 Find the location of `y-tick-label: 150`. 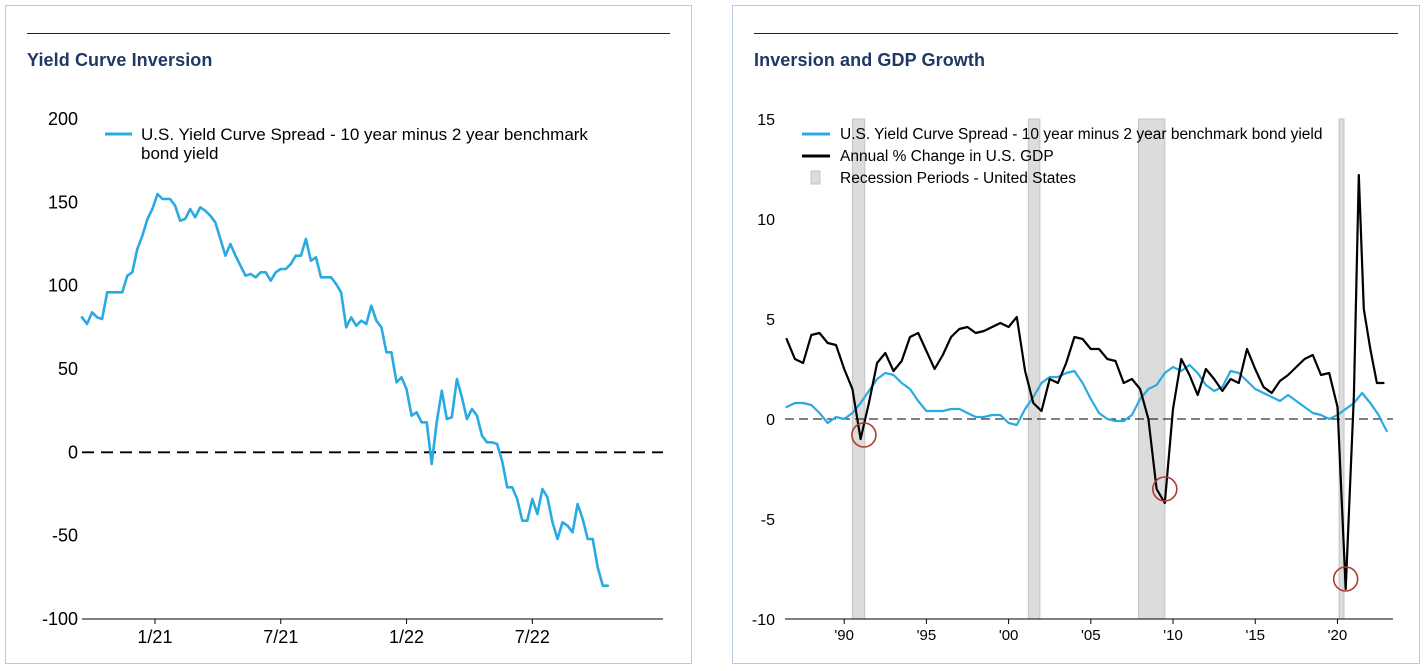

y-tick-label: 150 is located at coordinates (63, 202).